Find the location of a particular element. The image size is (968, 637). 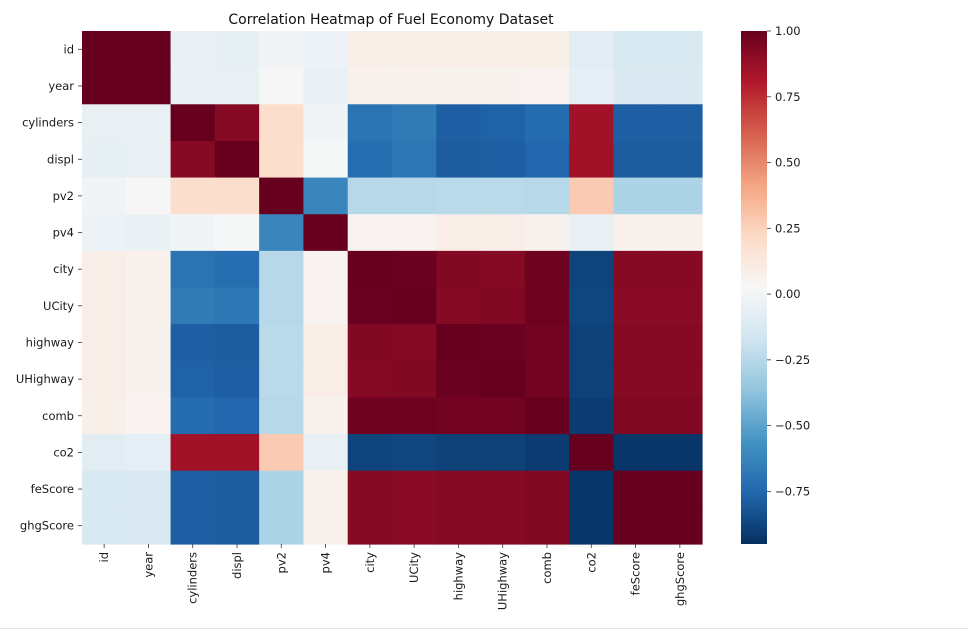

heatmap-cell-UCity-comb is located at coordinates (547, 306).